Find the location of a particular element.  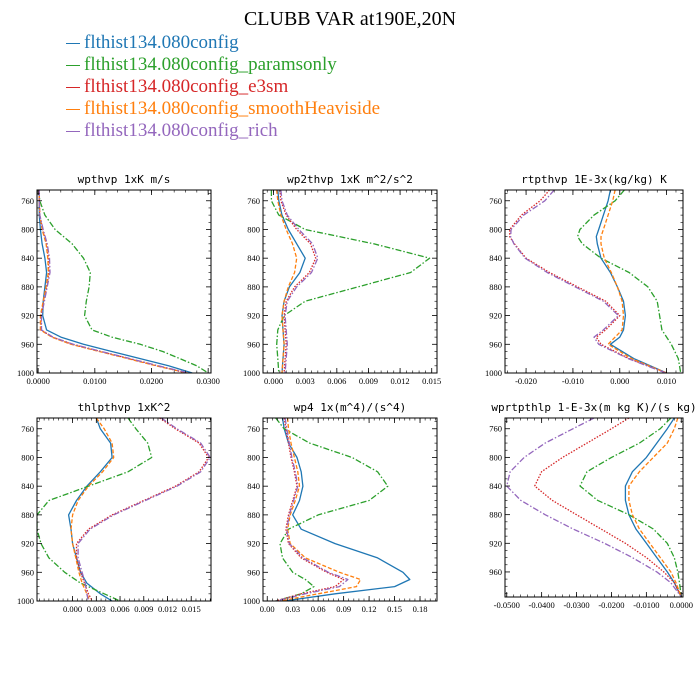

x-tick-label: 0.0200 is located at coordinates (151, 381).